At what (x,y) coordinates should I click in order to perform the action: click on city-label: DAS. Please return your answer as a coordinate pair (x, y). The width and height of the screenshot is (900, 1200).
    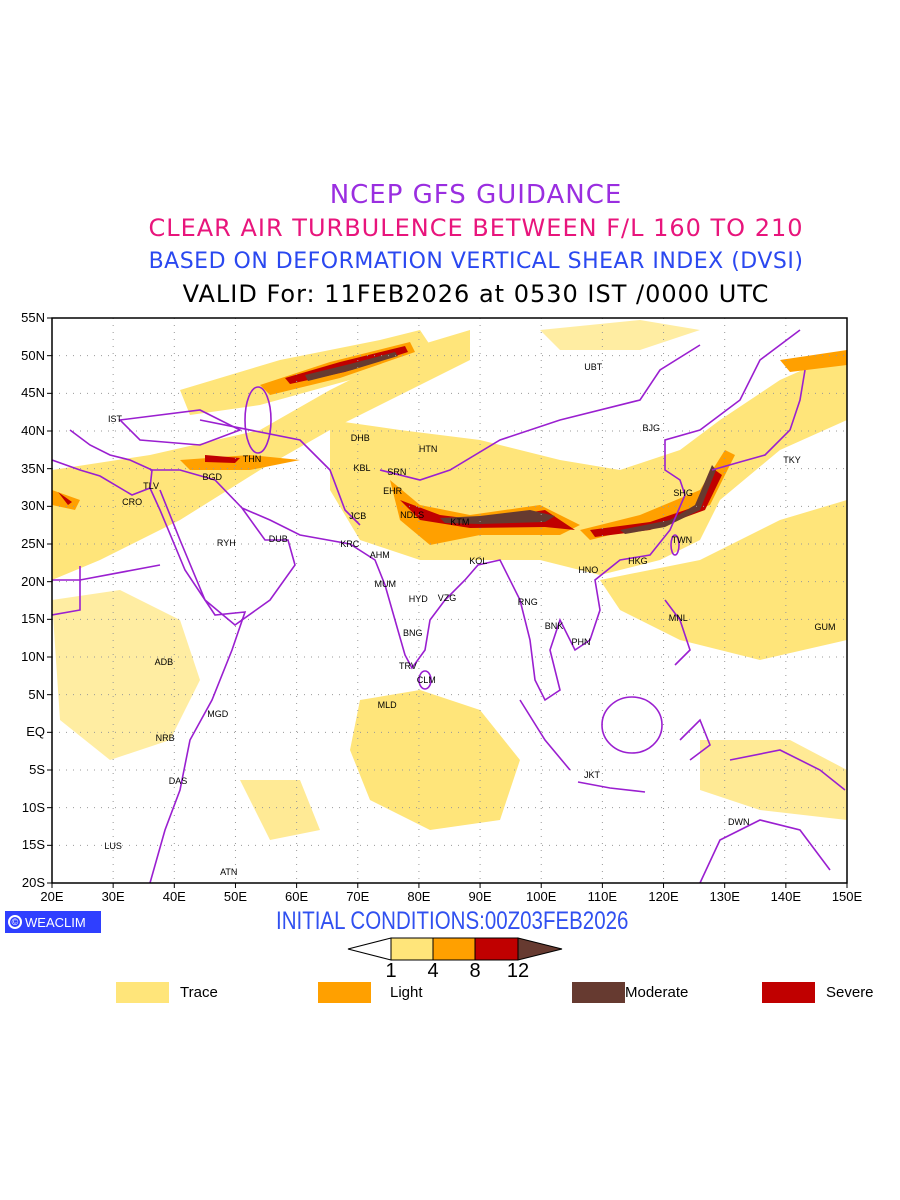
    Looking at the image, I should click on (178, 780).